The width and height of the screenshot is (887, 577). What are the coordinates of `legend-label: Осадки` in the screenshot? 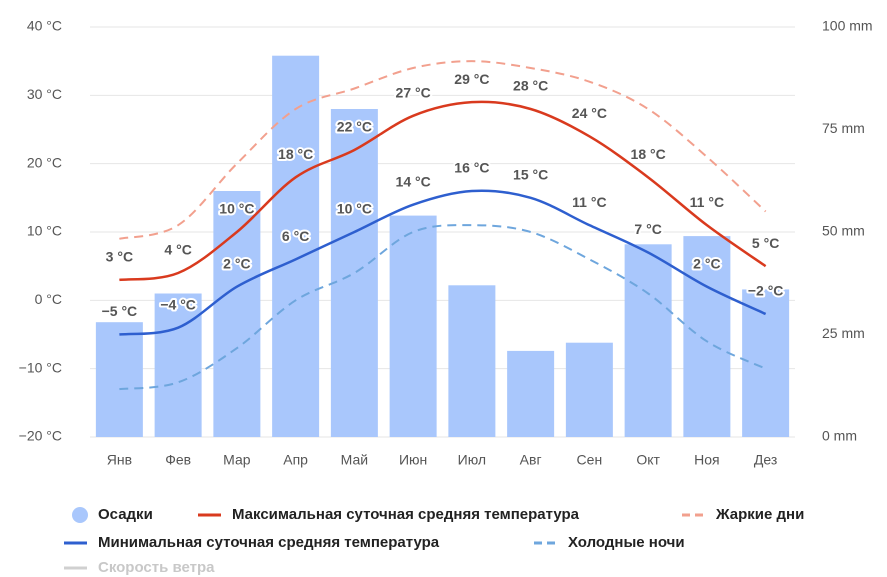 It's located at (125, 514).